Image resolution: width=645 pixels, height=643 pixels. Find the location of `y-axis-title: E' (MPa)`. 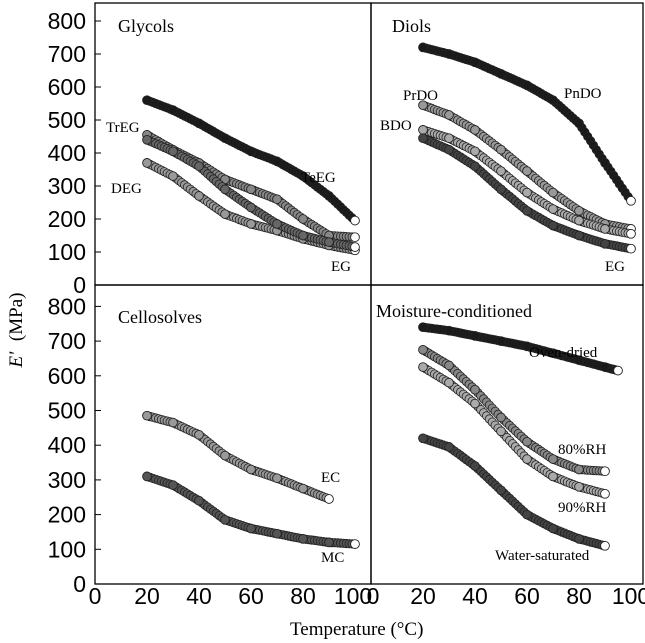

y-axis-title: E' (MPa) is located at coordinates (16, 331).